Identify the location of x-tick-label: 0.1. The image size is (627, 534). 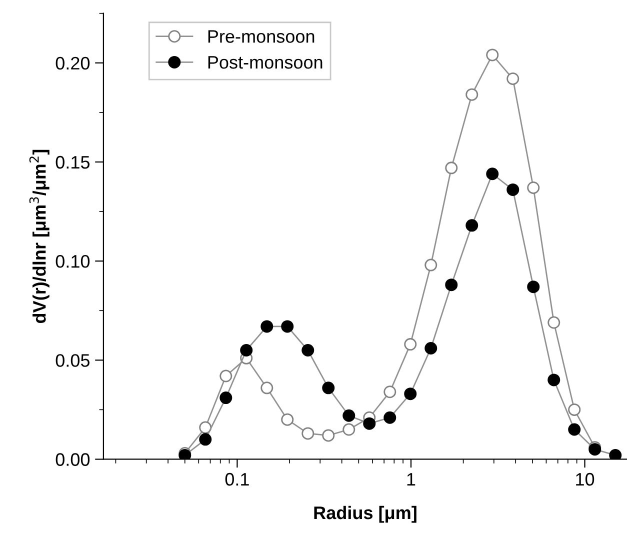
(237, 479).